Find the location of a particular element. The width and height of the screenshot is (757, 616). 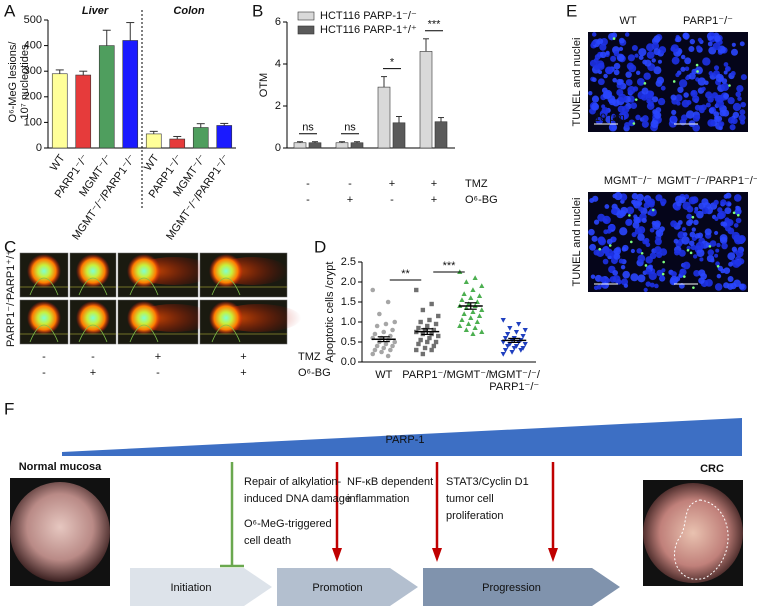

y-tick-label: 0.0 is located at coordinates (348, 362).